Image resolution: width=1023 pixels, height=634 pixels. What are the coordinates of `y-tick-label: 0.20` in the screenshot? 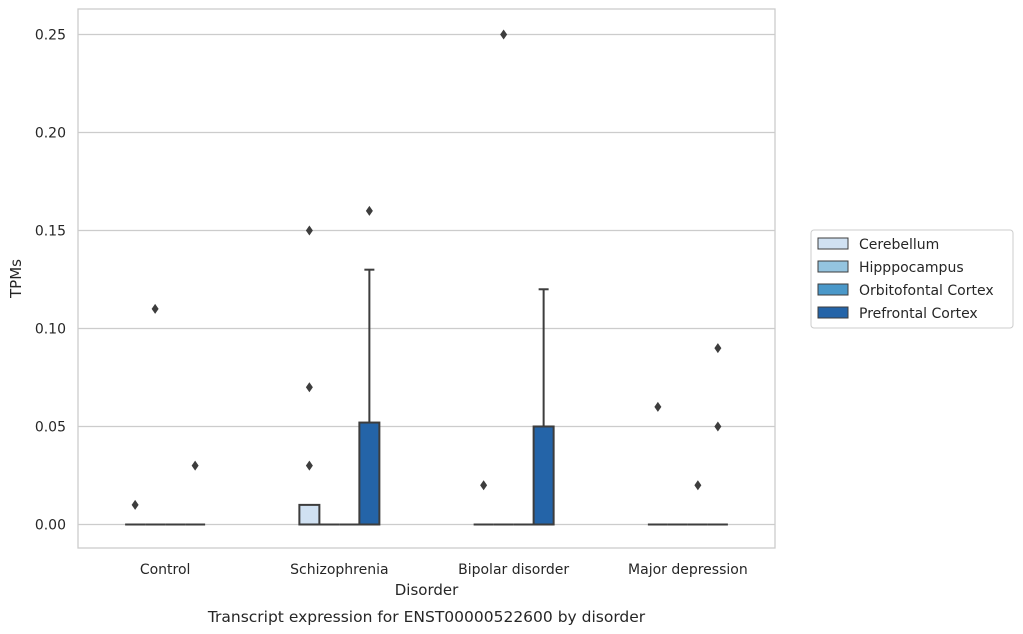 It's located at (50, 133).